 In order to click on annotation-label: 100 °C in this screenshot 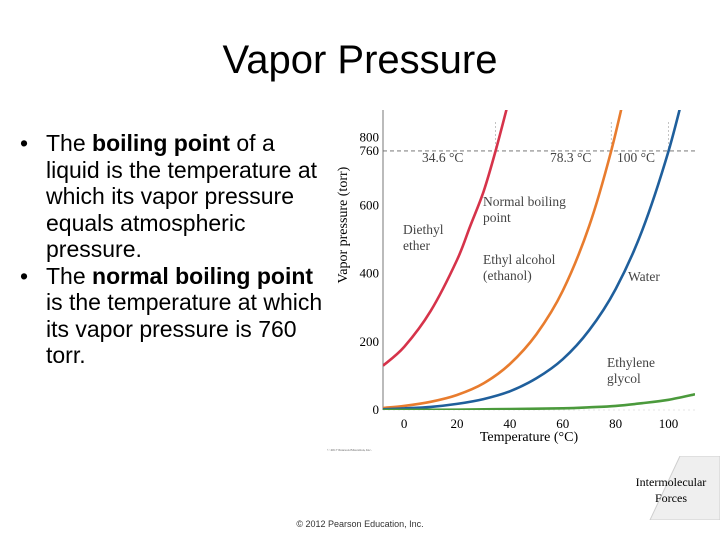, I will do `click(636, 157)`.